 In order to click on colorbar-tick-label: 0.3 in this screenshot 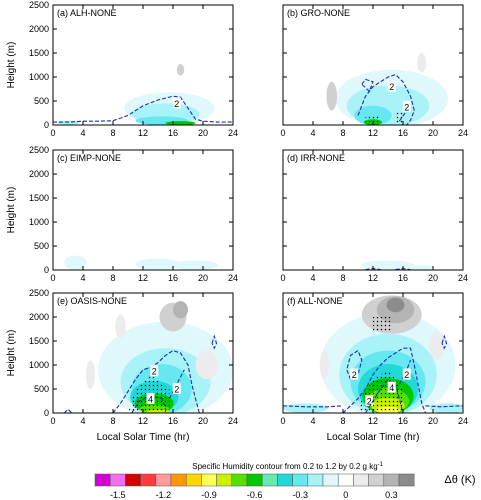, I will do `click(391, 495)`.